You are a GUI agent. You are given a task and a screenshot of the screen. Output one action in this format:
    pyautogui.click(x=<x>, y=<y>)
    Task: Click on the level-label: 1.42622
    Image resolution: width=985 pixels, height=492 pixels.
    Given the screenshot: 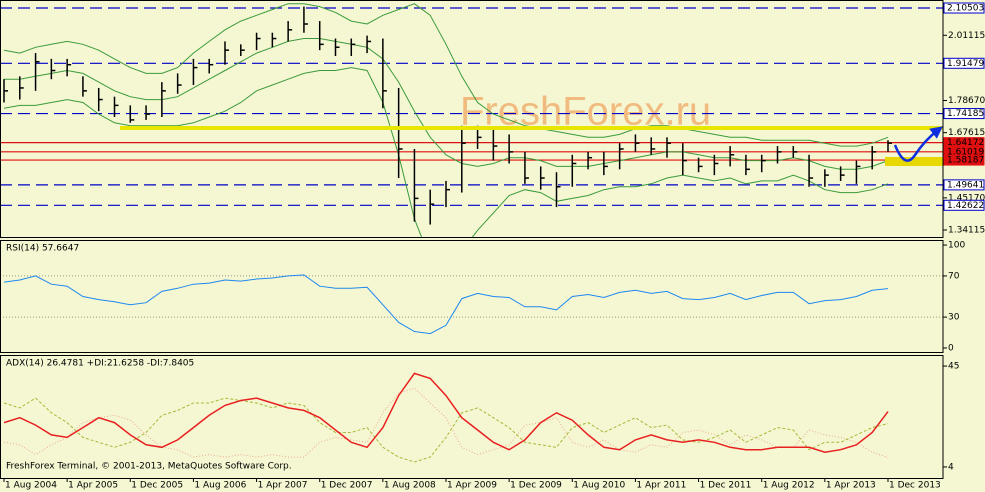 What is the action you would take?
    pyautogui.click(x=965, y=206)
    